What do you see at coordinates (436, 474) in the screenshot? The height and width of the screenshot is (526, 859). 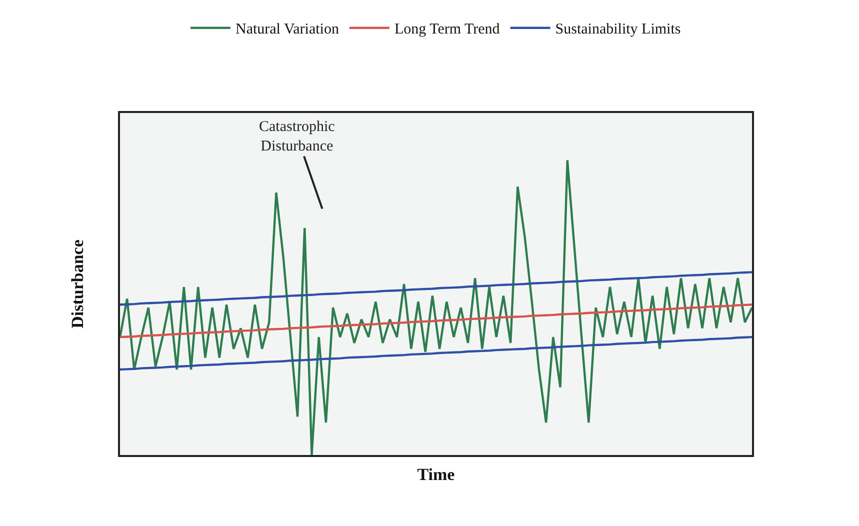 I see `x-axis-title: Time` at bounding box center [436, 474].